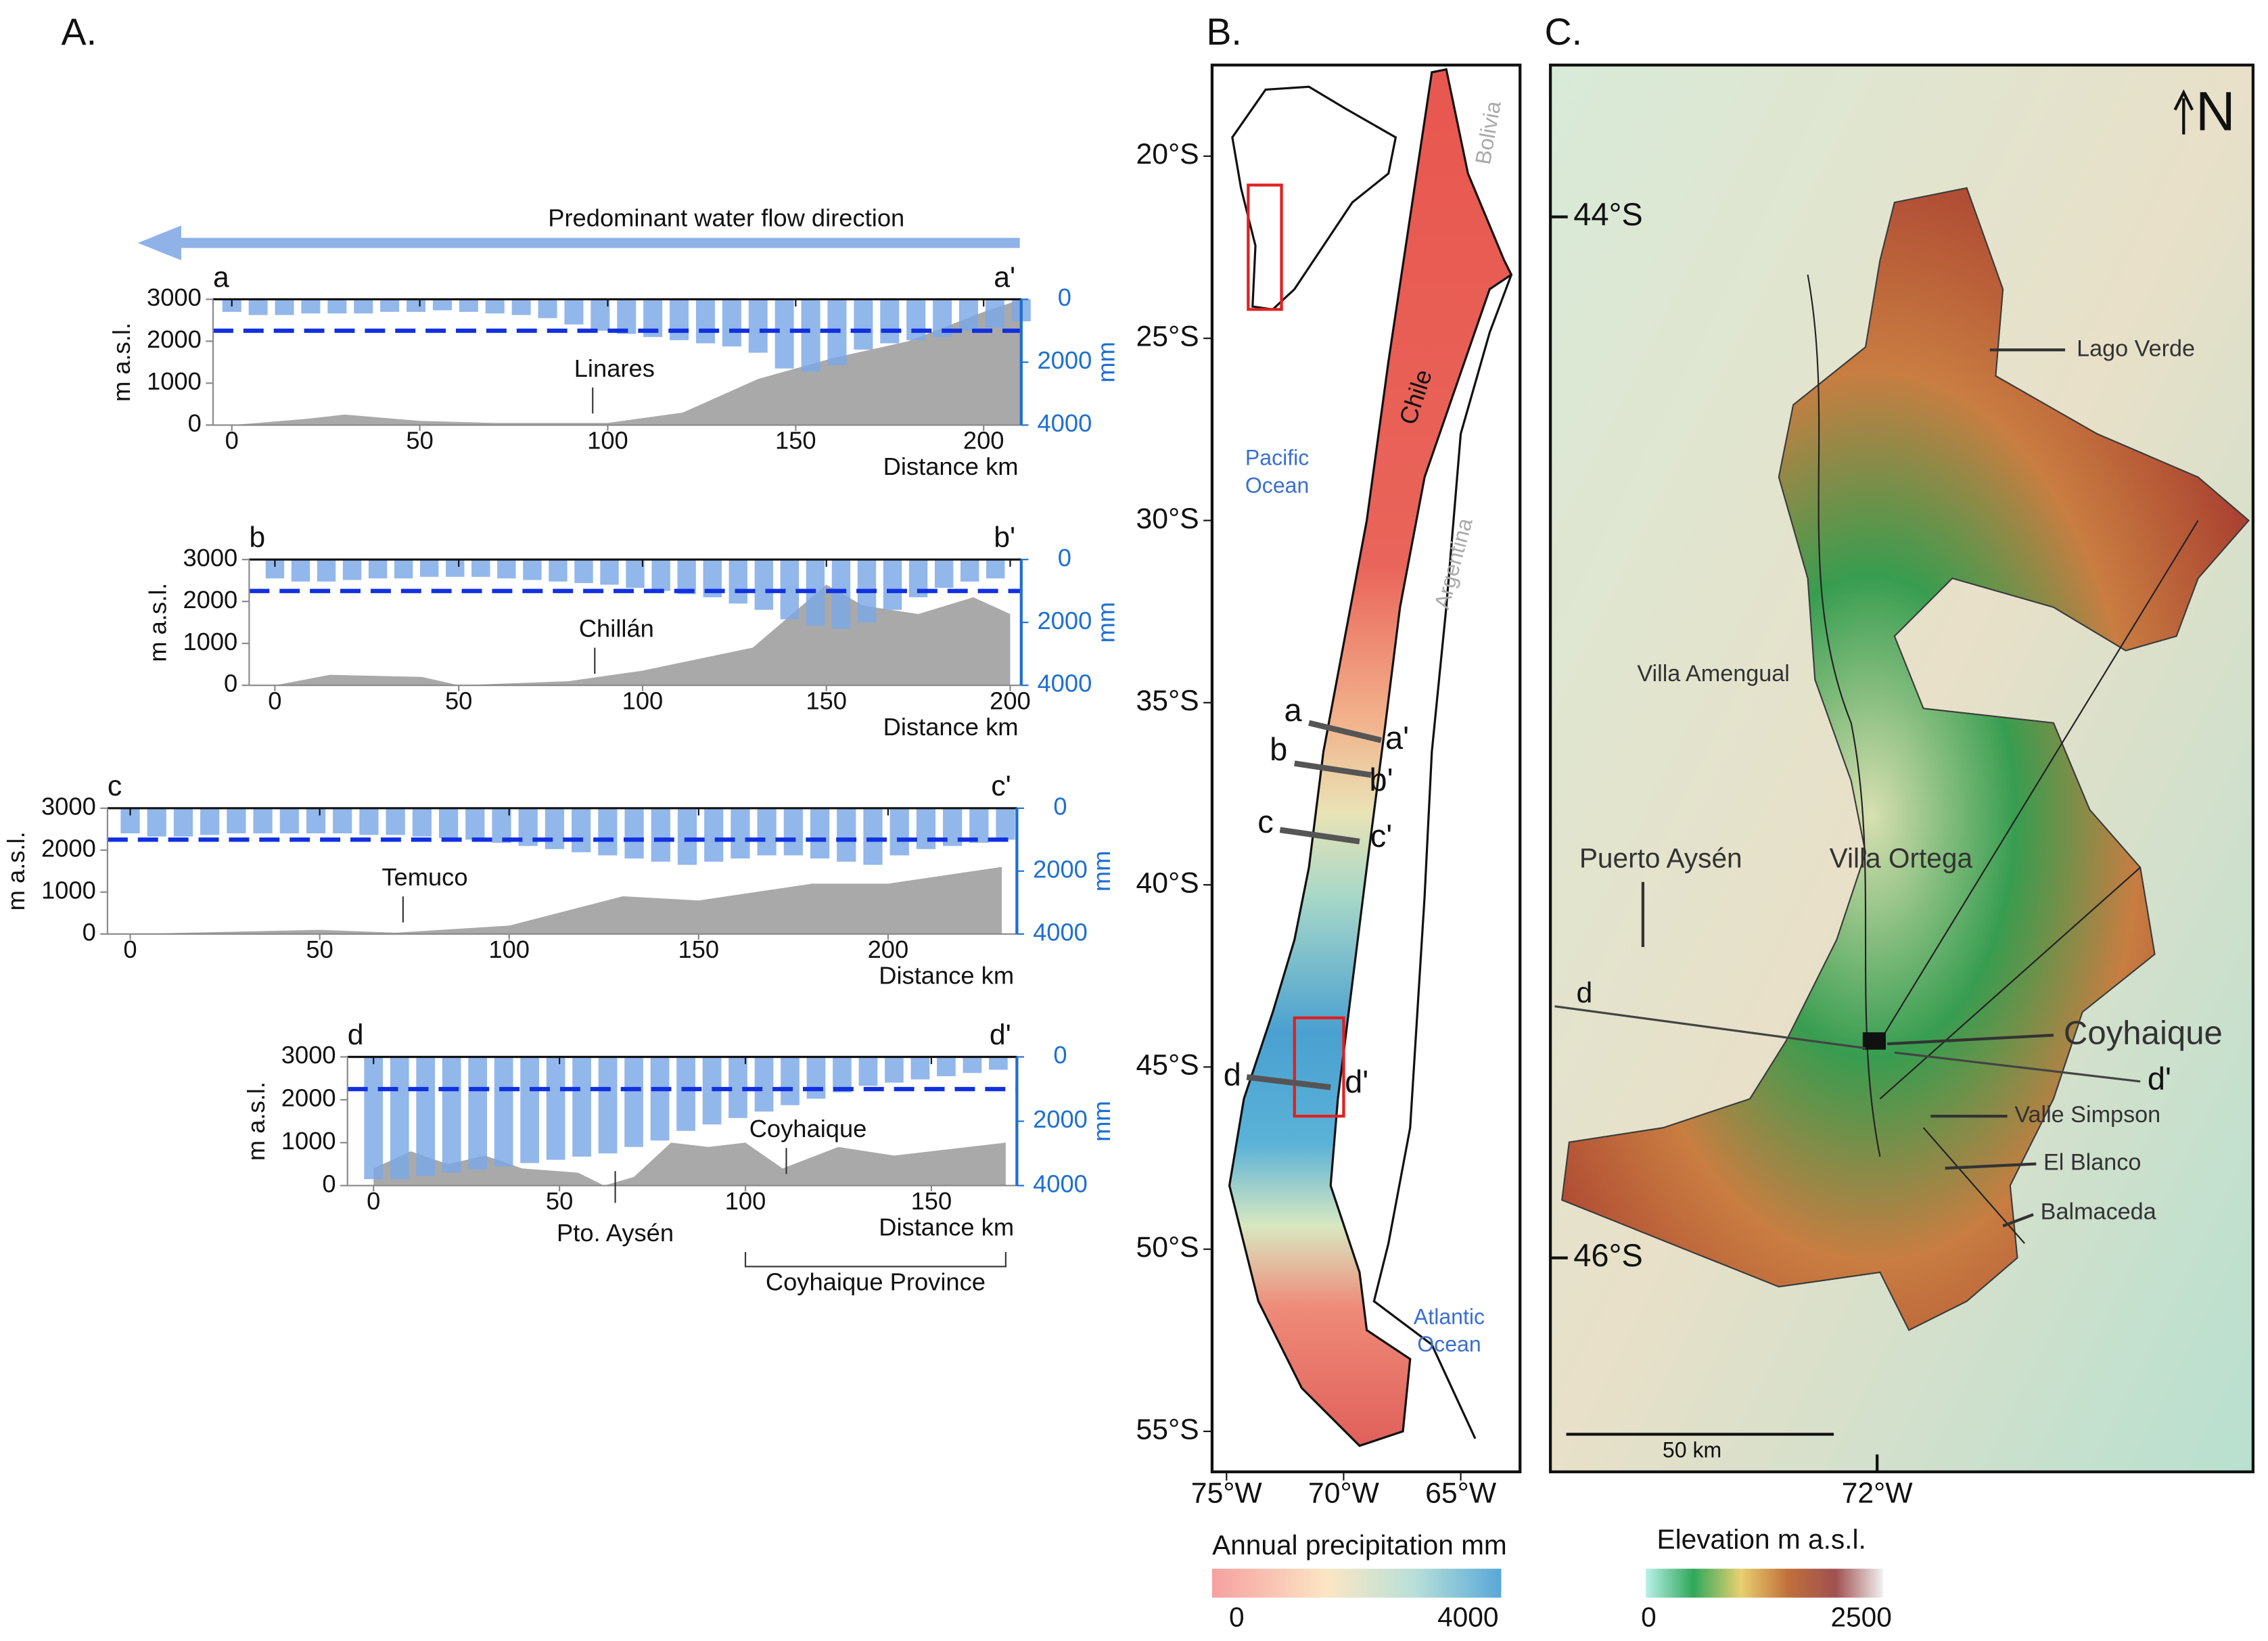 The width and height of the screenshot is (2268, 1641). What do you see at coordinates (1294, 710) in the screenshot?
I see `profile-label: a` at bounding box center [1294, 710].